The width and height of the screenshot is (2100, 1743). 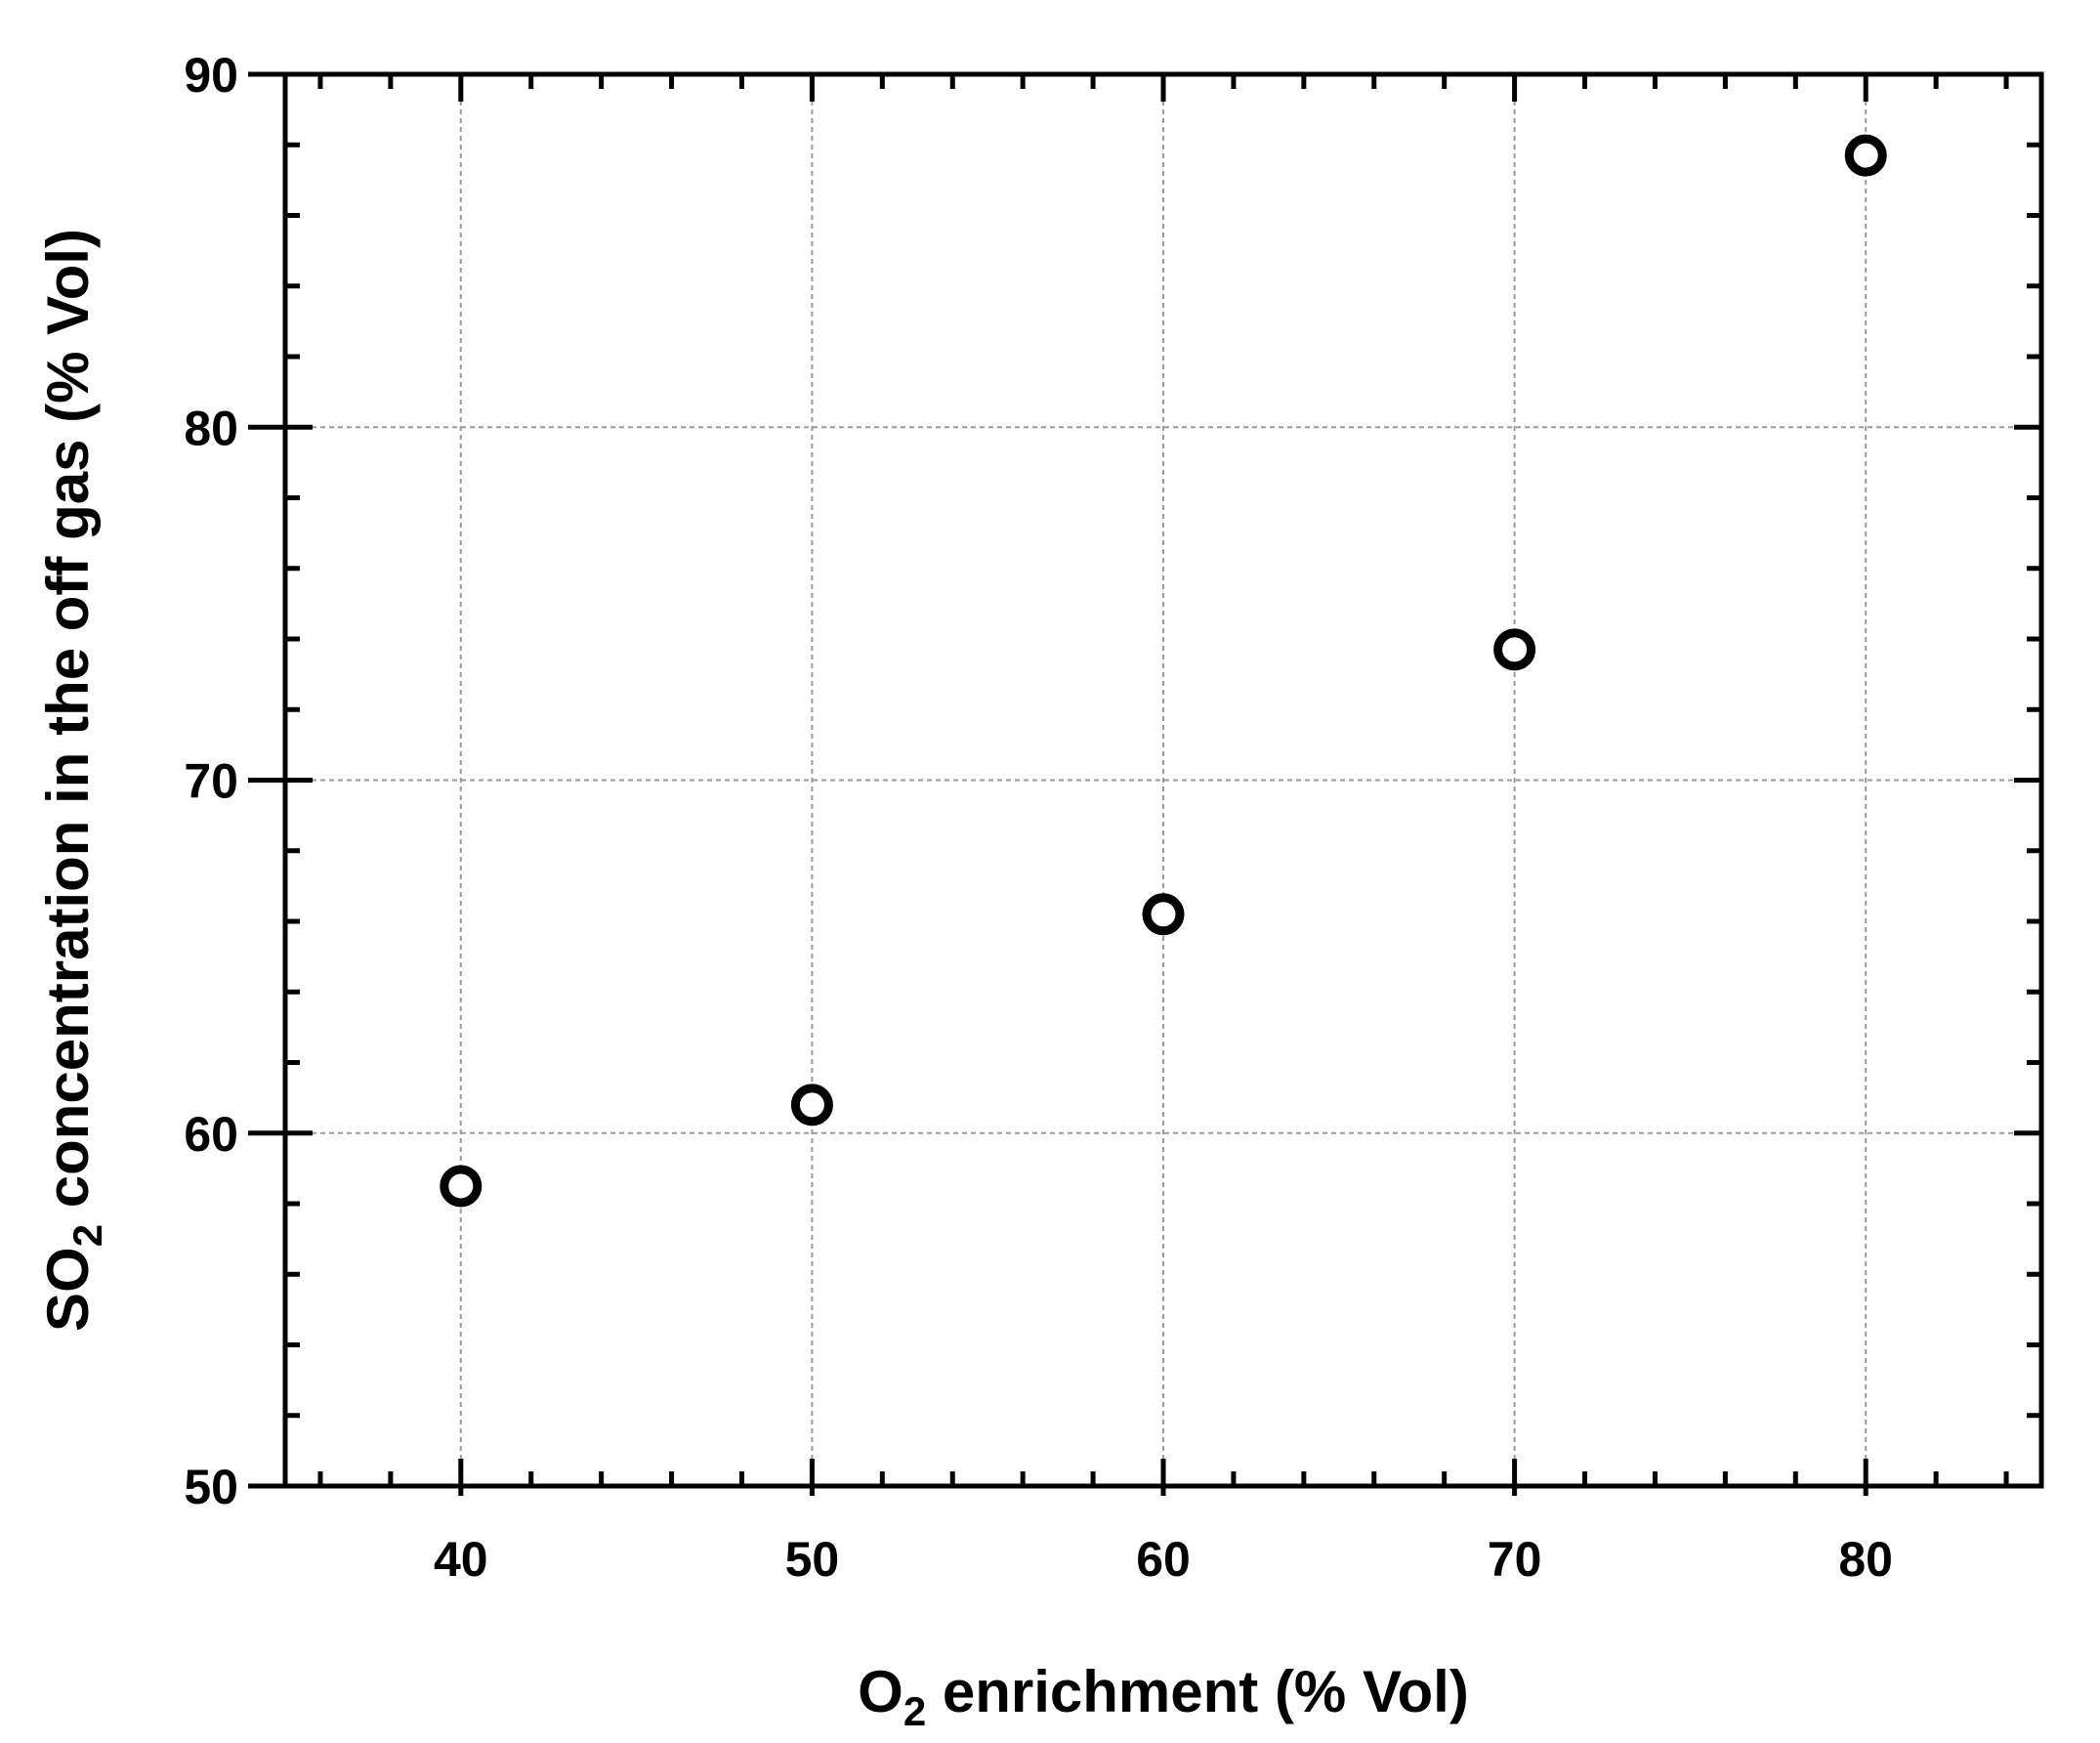 I want to click on y-axis-title-suffix: concentration in the off gas (% Vol), so click(x=68, y=726).